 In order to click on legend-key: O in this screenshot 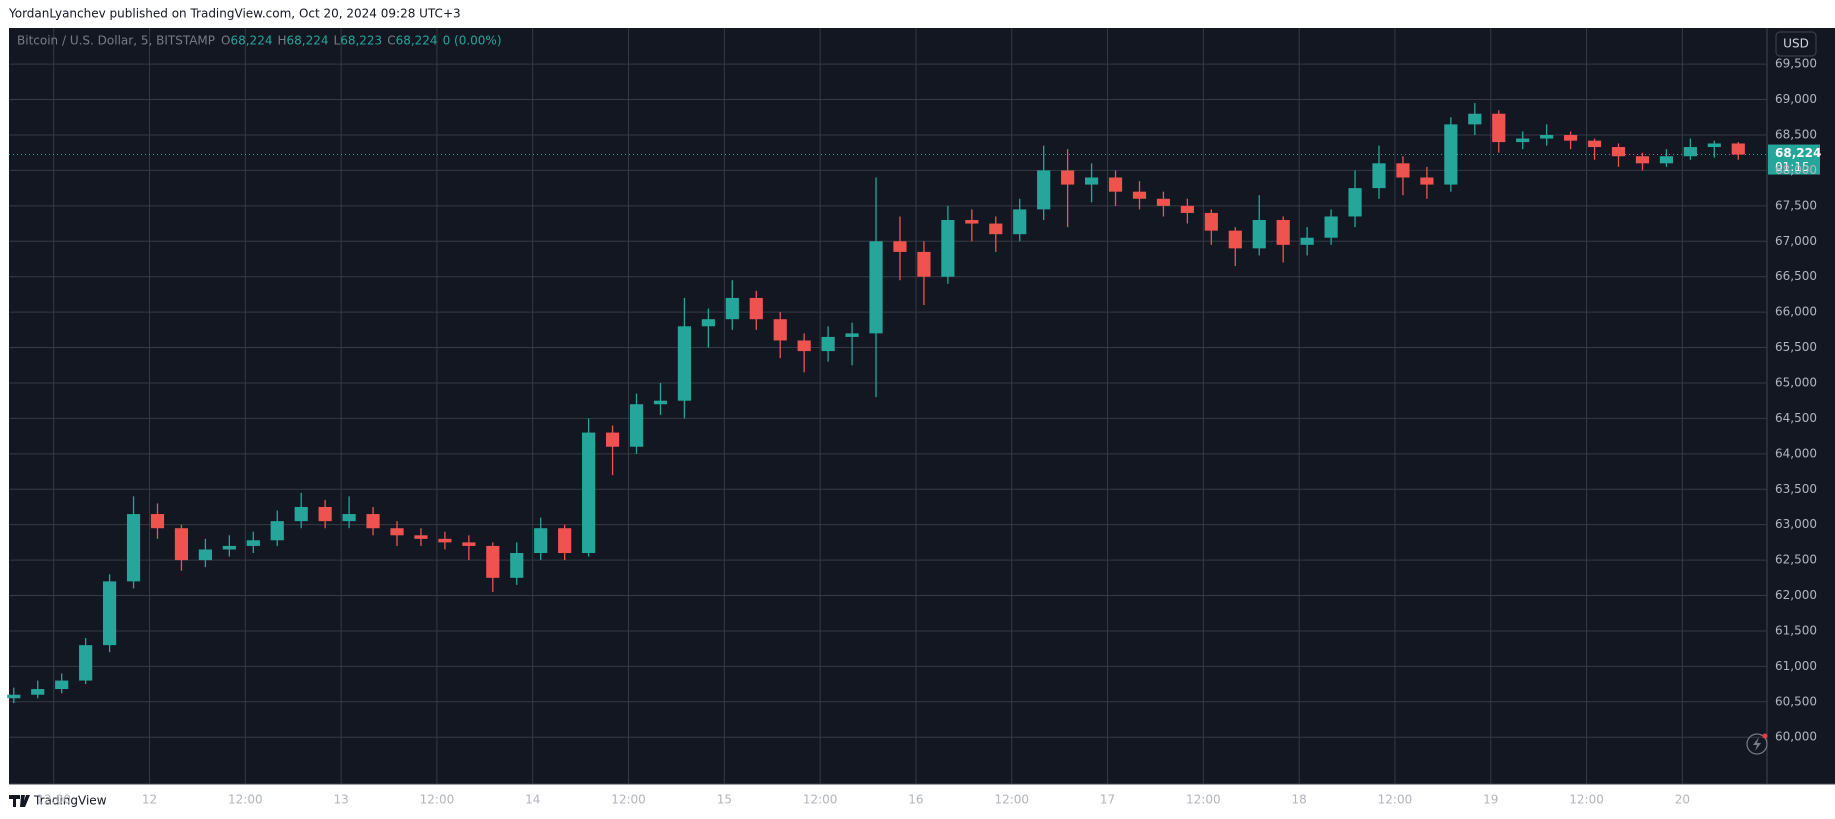, I will do `click(225, 41)`.